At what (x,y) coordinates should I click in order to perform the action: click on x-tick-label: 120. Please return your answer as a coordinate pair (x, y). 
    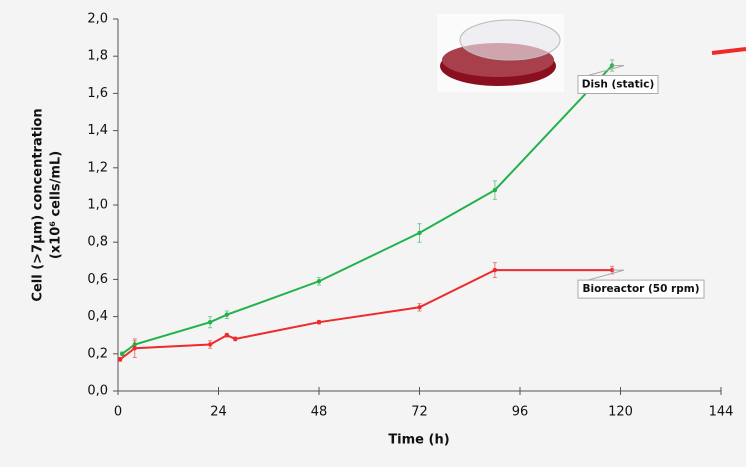
    Looking at the image, I should click on (620, 412).